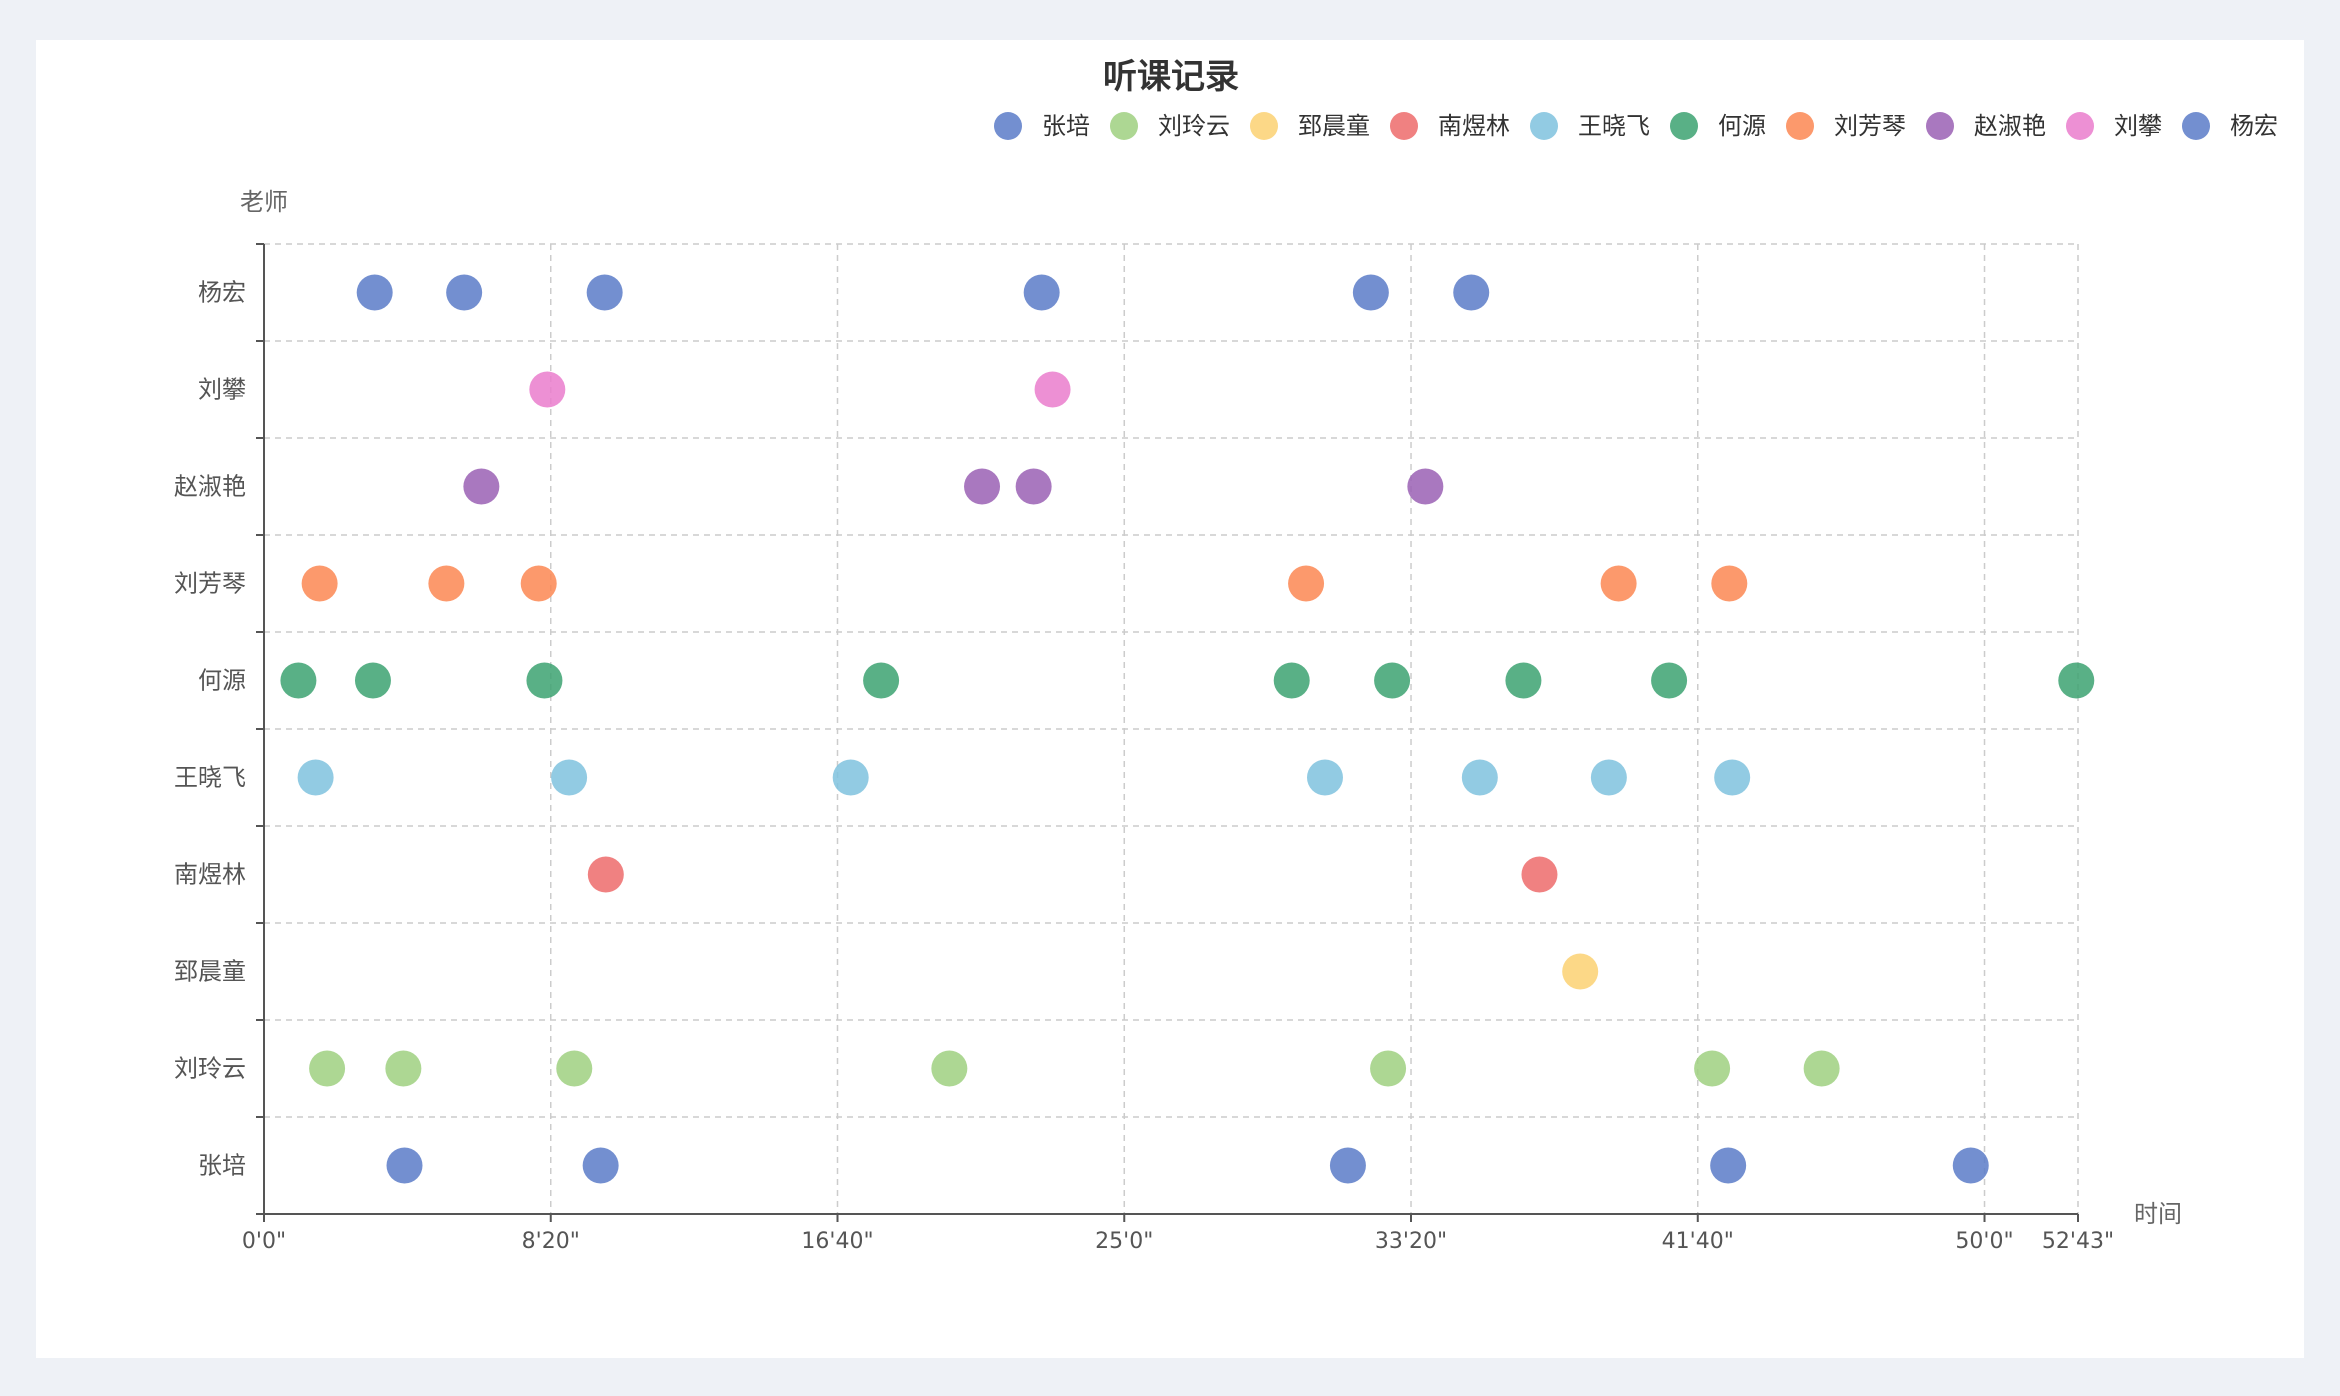 The height and width of the screenshot is (1396, 2340). I want to click on legend-label: 刘玲云, so click(1194, 126).